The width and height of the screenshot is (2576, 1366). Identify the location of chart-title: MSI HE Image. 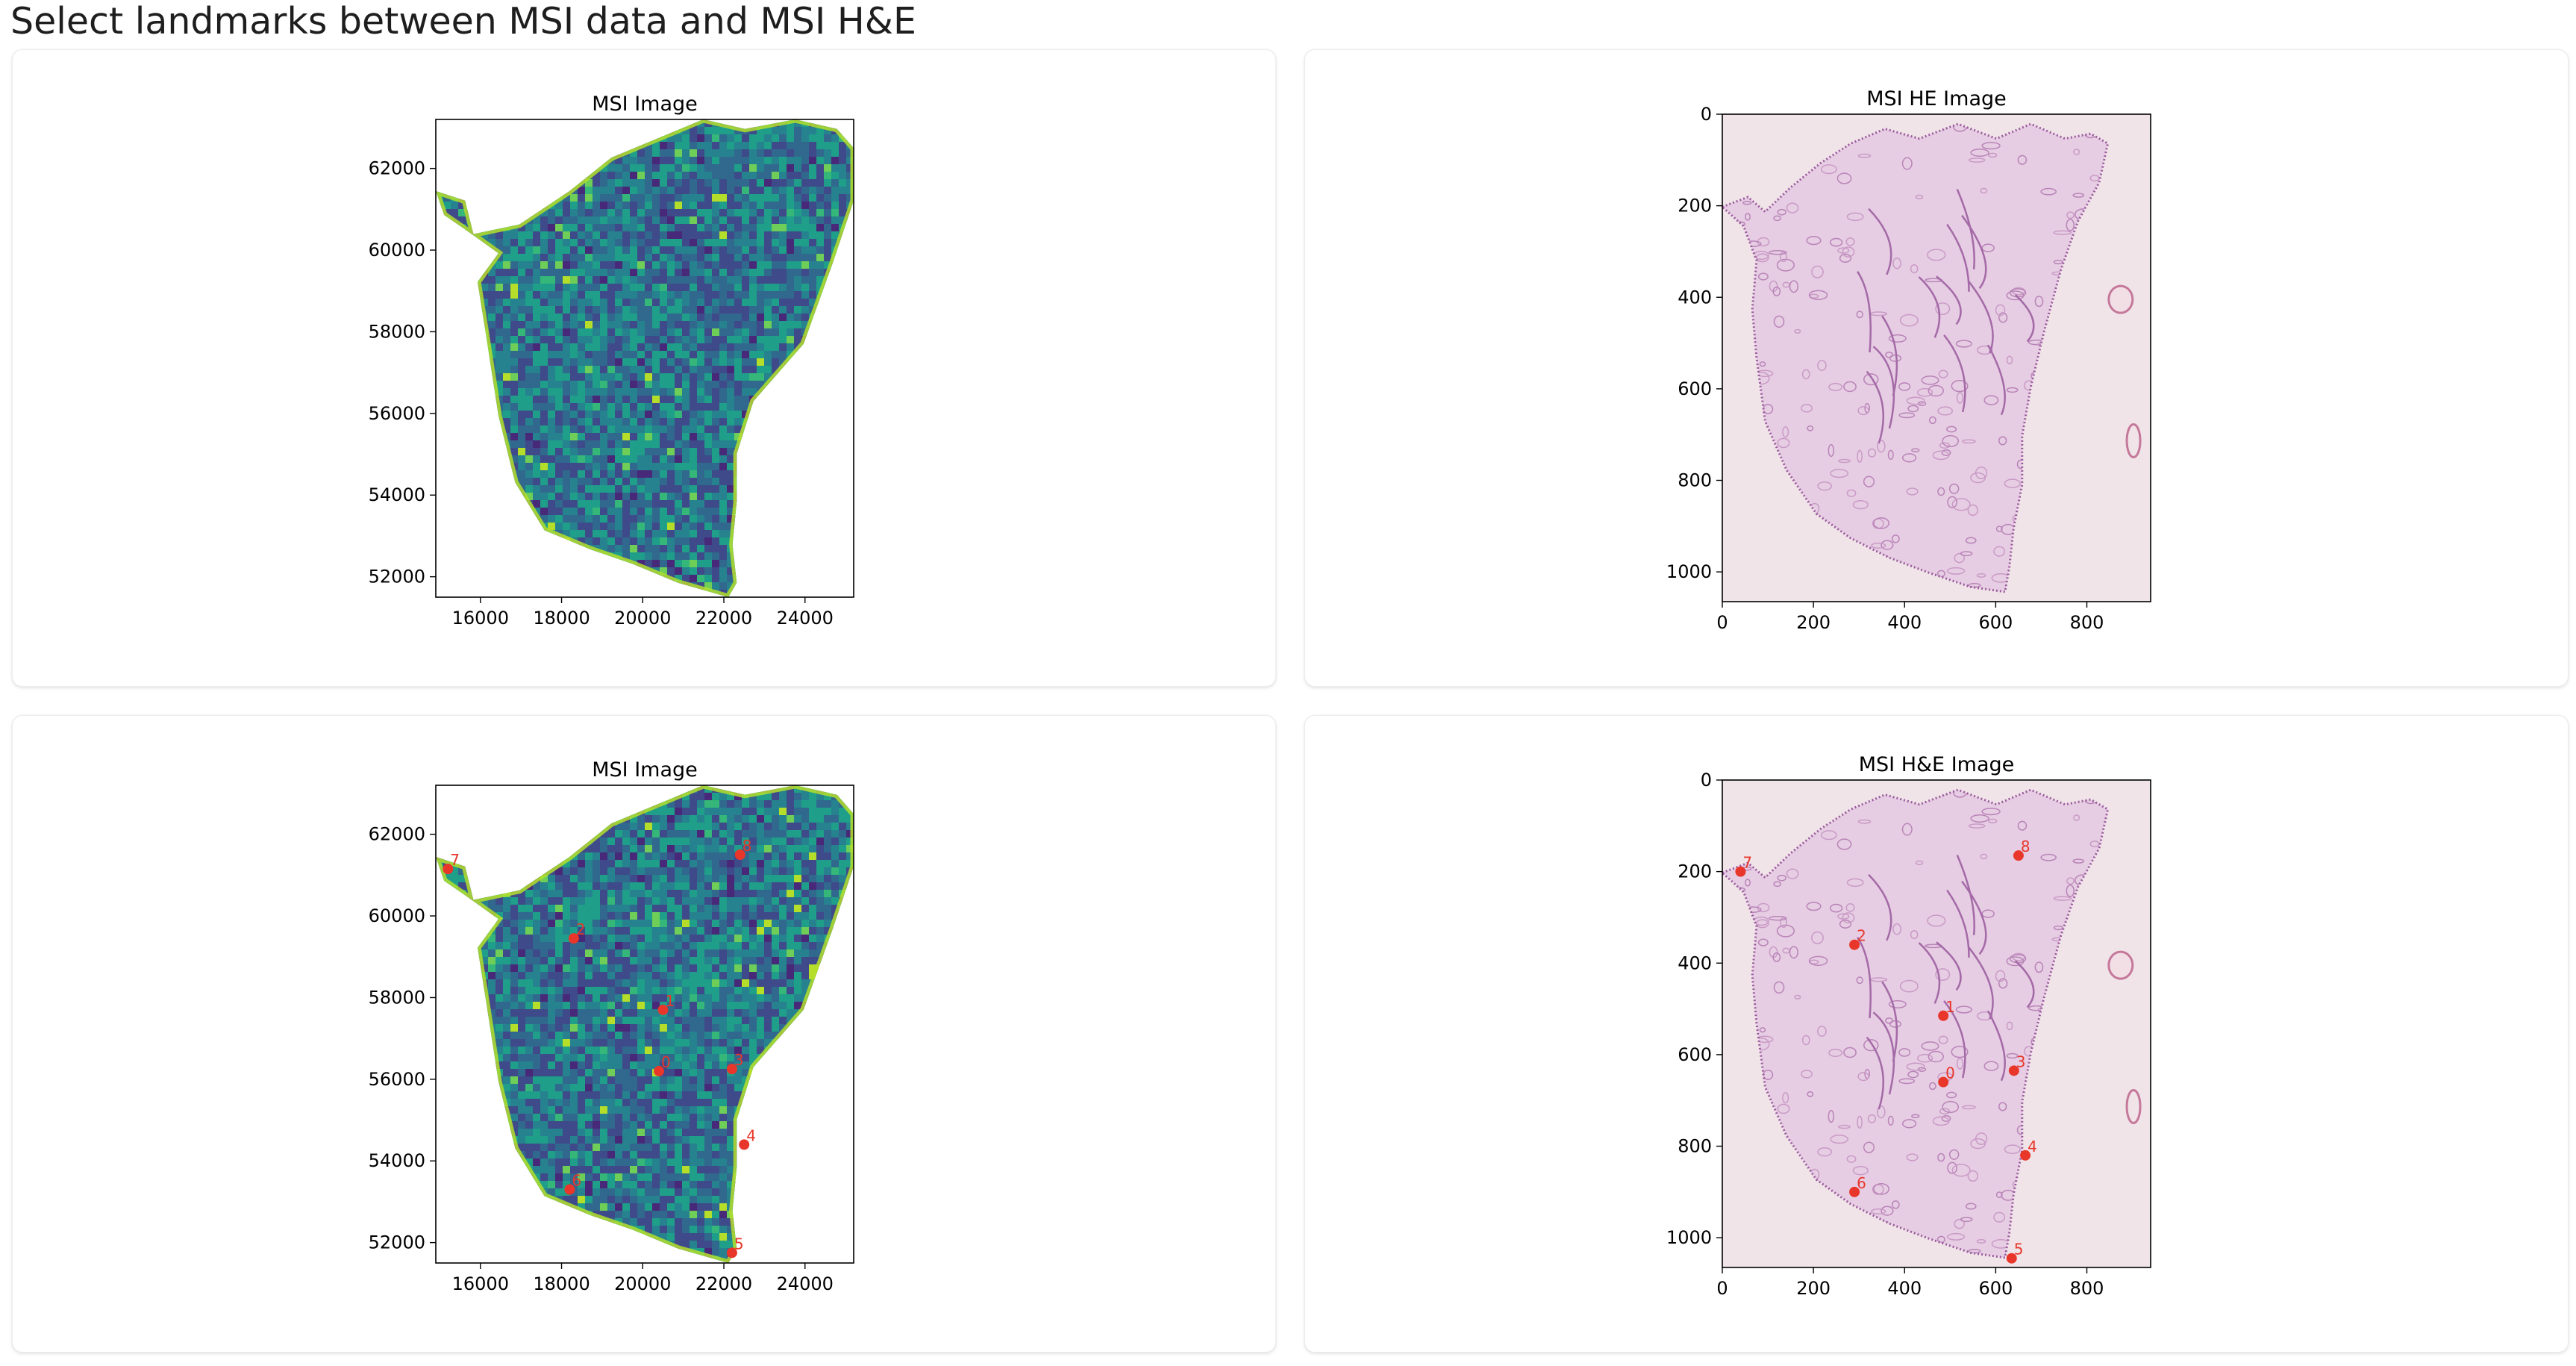
(1936, 98).